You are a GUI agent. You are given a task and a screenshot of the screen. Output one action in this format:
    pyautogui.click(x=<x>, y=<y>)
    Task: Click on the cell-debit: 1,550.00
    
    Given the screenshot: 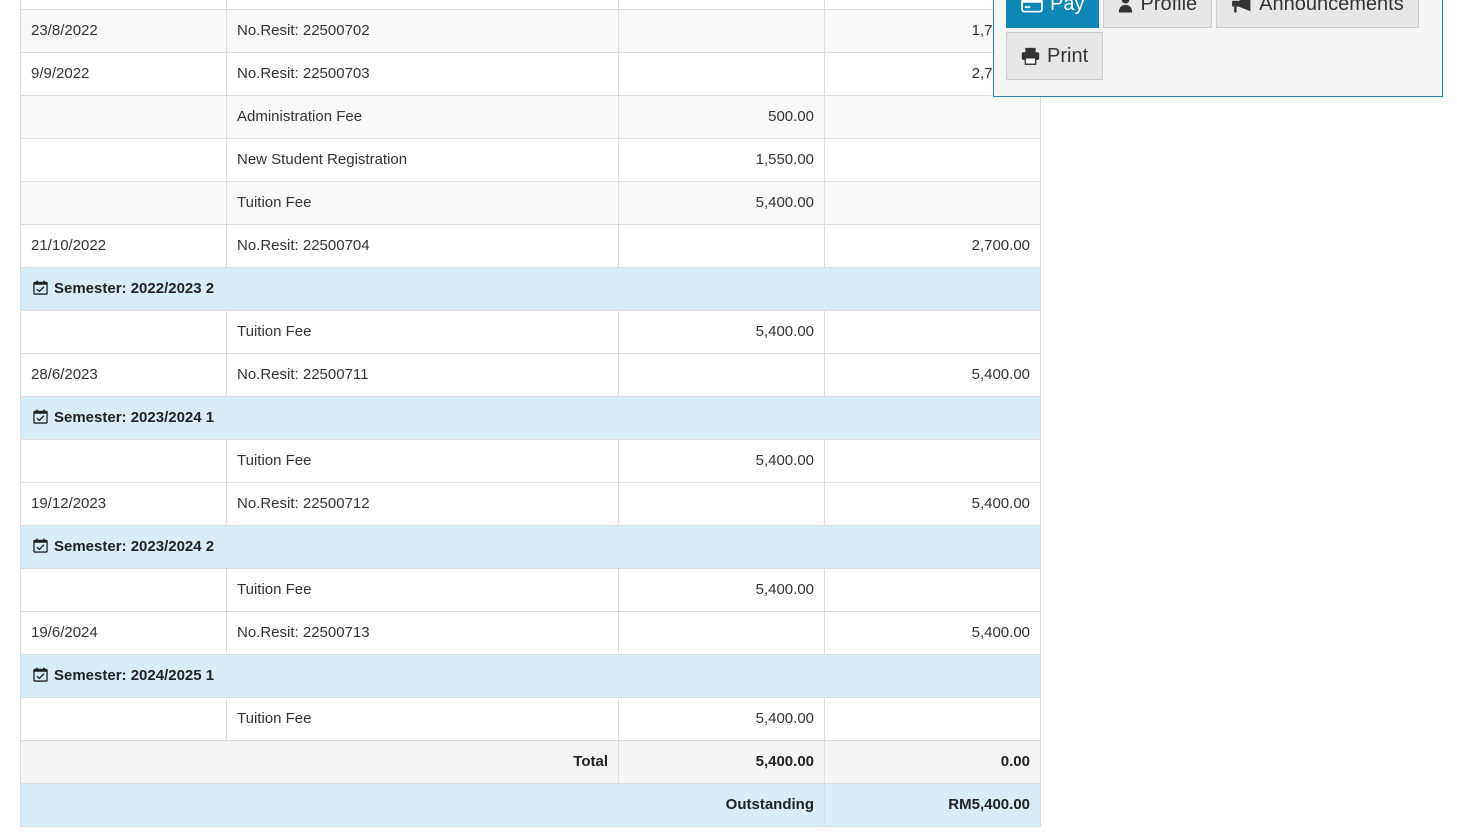 What is the action you would take?
    pyautogui.click(x=721, y=160)
    